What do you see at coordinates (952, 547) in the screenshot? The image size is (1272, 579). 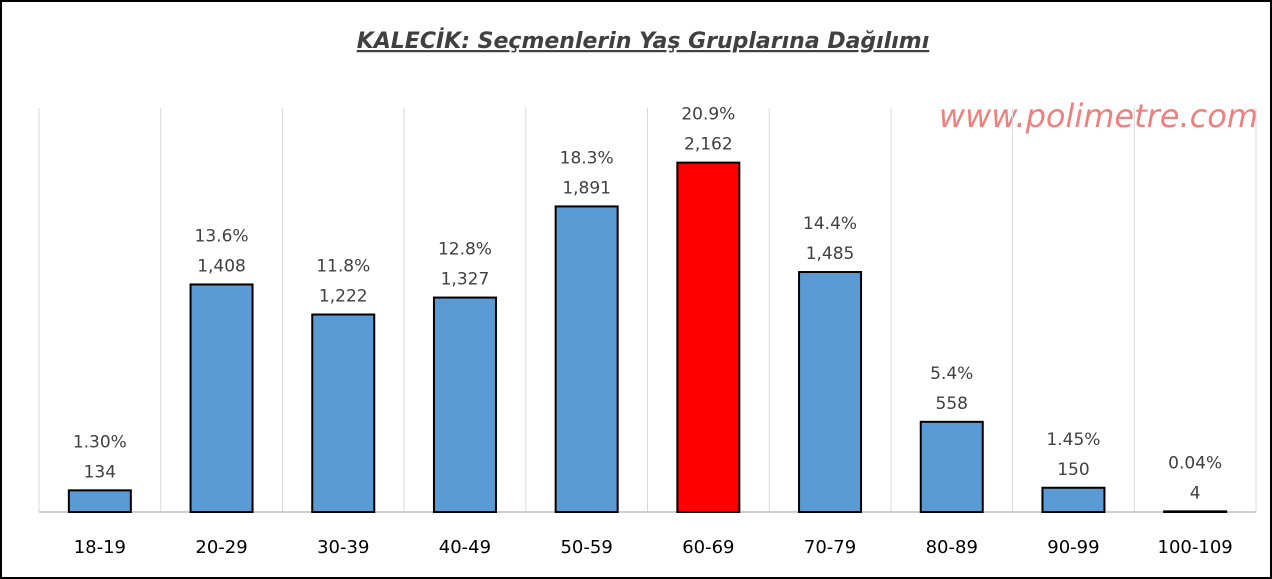 I see `x-tick-label: 80-89` at bounding box center [952, 547].